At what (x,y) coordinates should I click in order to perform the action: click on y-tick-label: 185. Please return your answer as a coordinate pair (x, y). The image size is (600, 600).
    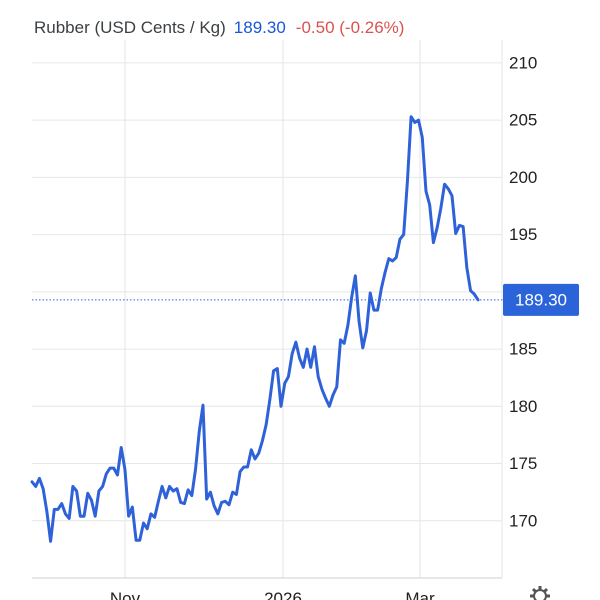
    Looking at the image, I should click on (523, 349).